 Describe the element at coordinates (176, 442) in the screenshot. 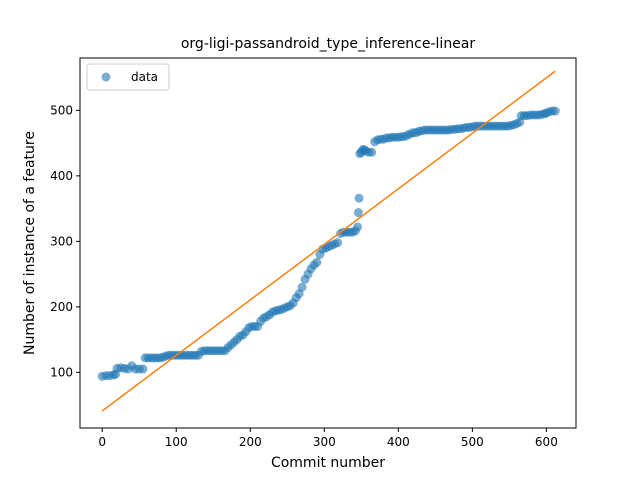

I see `x-tick-label: 100` at that location.